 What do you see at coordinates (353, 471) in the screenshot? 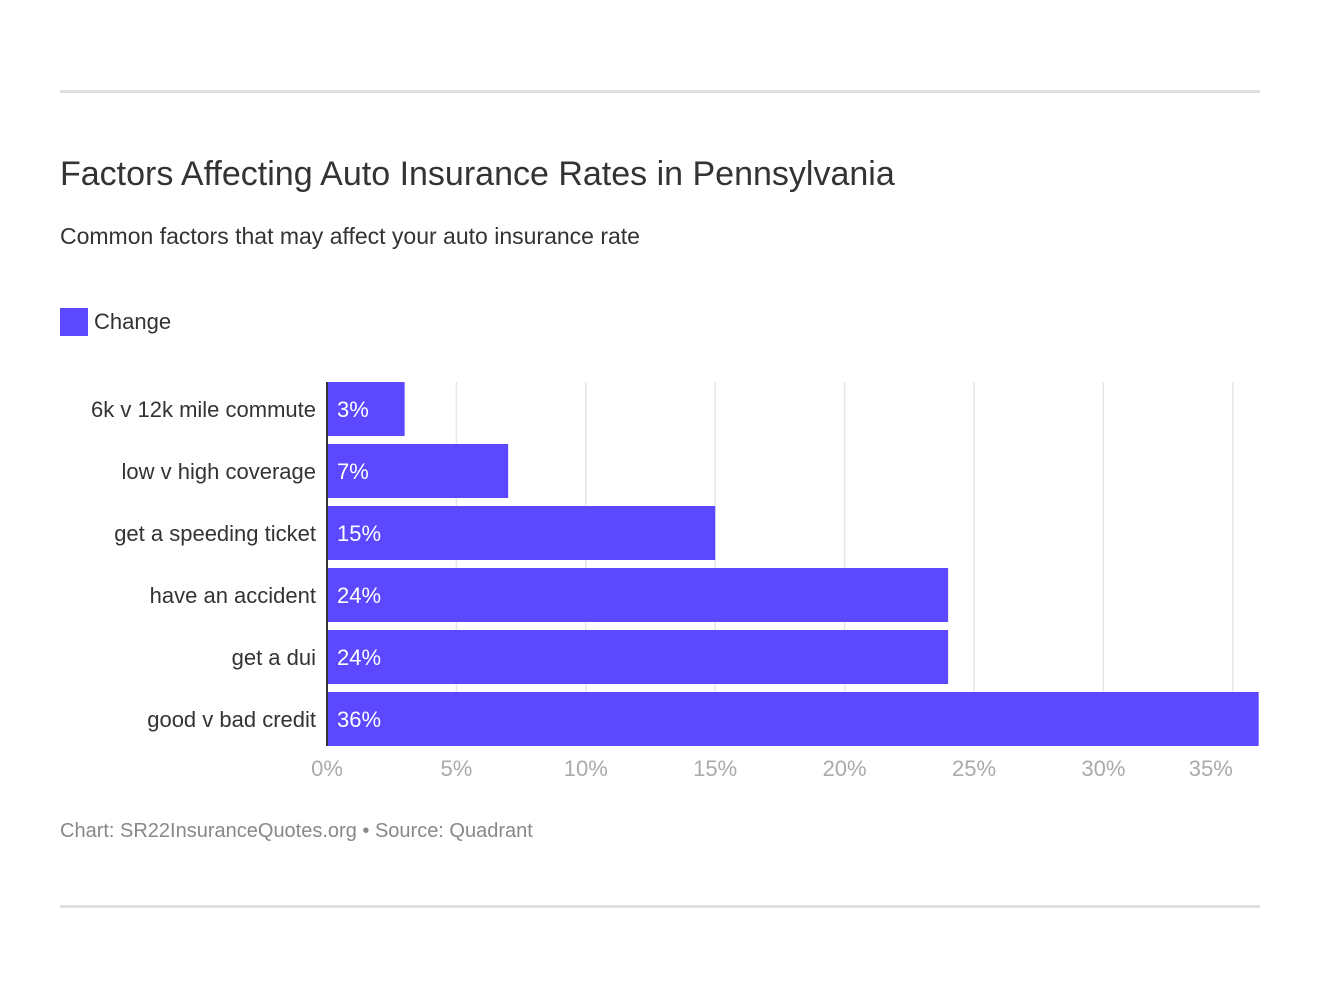
I see `bar-value-label: 7%` at bounding box center [353, 471].